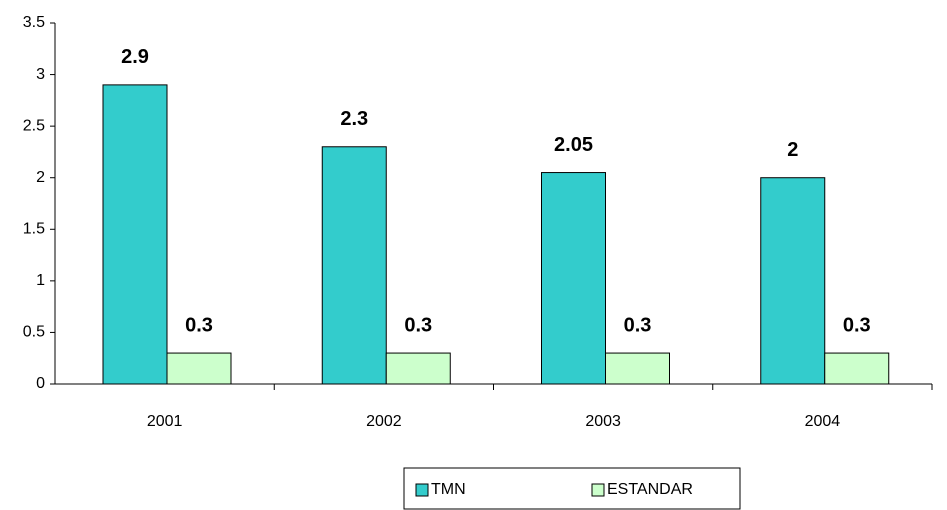  I want to click on y-tick-label: 2, so click(40, 177).